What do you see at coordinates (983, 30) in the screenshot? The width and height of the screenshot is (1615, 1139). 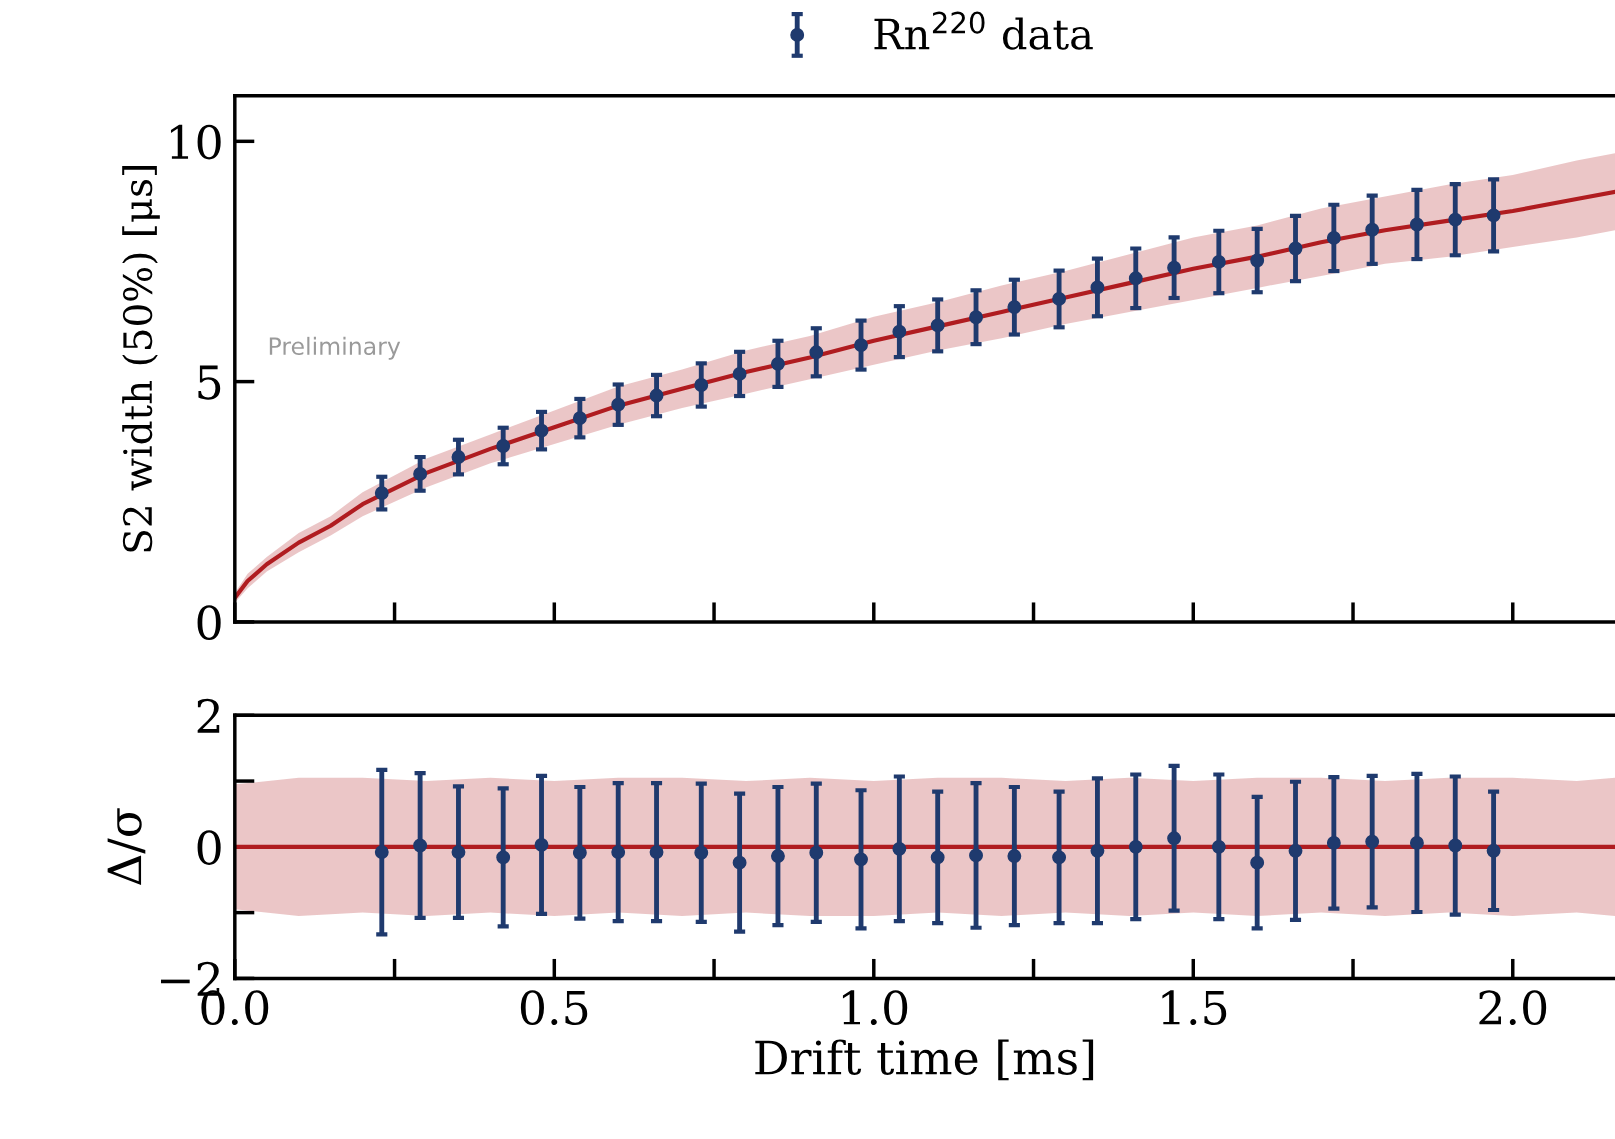 I see `legend-label: Rn$^{220}$ data` at bounding box center [983, 30].